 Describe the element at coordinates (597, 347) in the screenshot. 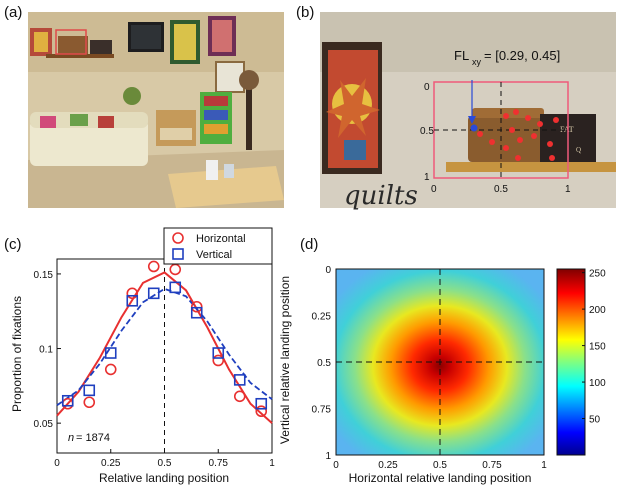

I see `colorbar-tick-label: 150` at that location.